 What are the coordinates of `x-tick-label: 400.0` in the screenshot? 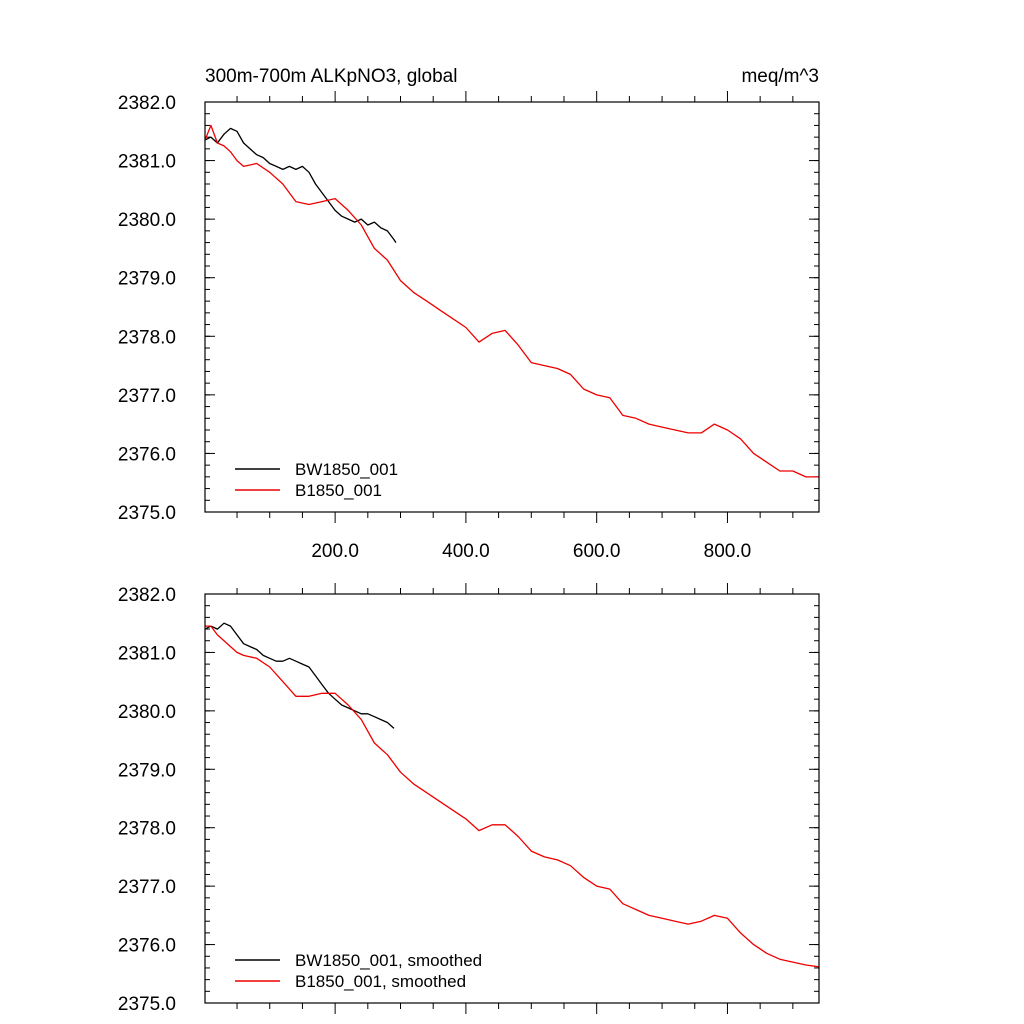 It's located at (466, 551).